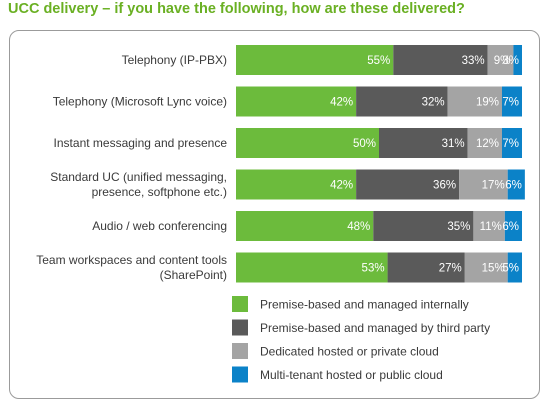 Image resolution: width=550 pixels, height=401 pixels. Describe the element at coordinates (349, 352) in the screenshot. I see `legend-label: Dedicated hosted or private cloud` at that location.